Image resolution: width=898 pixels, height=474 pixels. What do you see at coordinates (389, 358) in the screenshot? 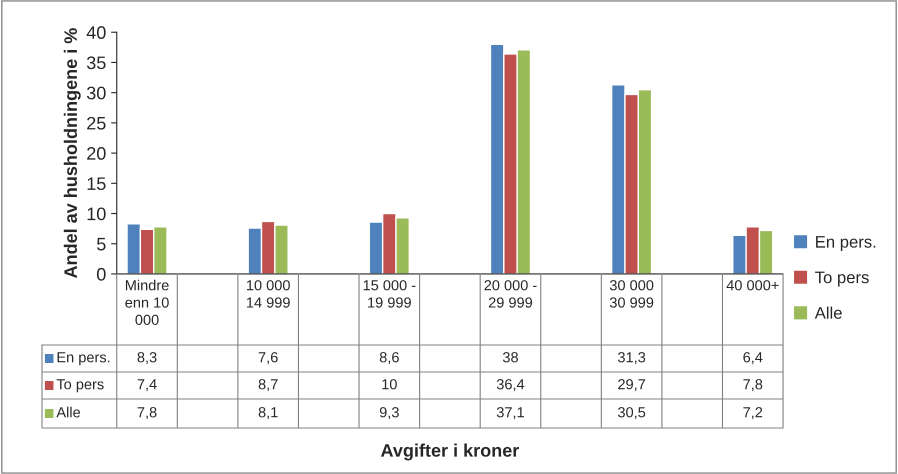
I see `data-label: 8,6` at bounding box center [389, 358].